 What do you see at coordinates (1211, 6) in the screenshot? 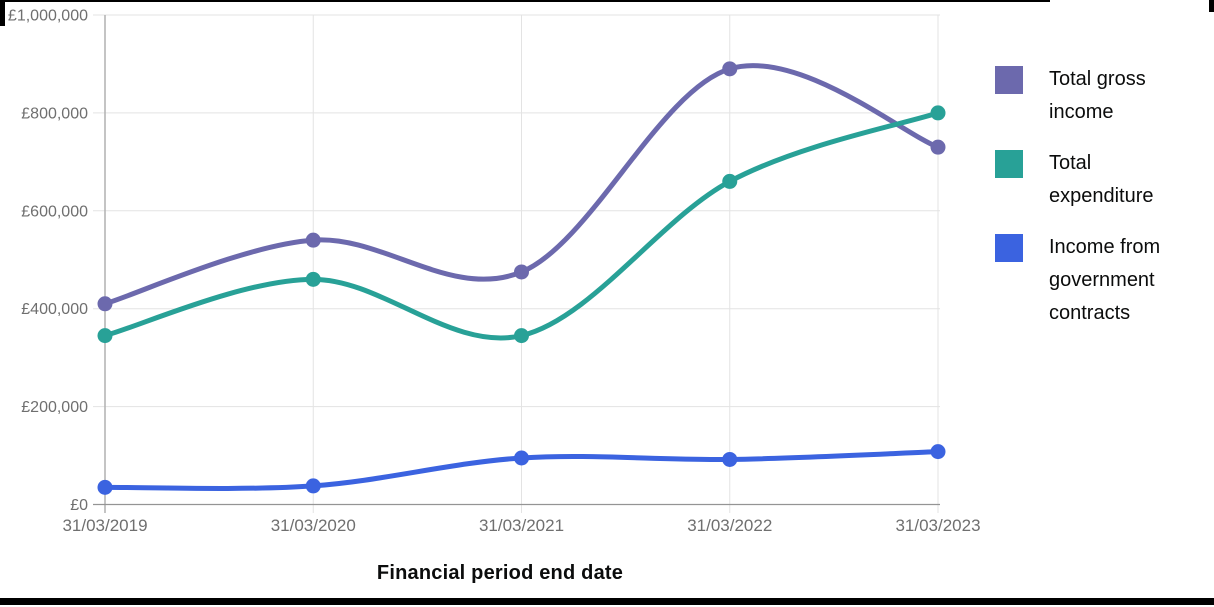
I see `screen-edge-artifact-top-right` at bounding box center [1211, 6].